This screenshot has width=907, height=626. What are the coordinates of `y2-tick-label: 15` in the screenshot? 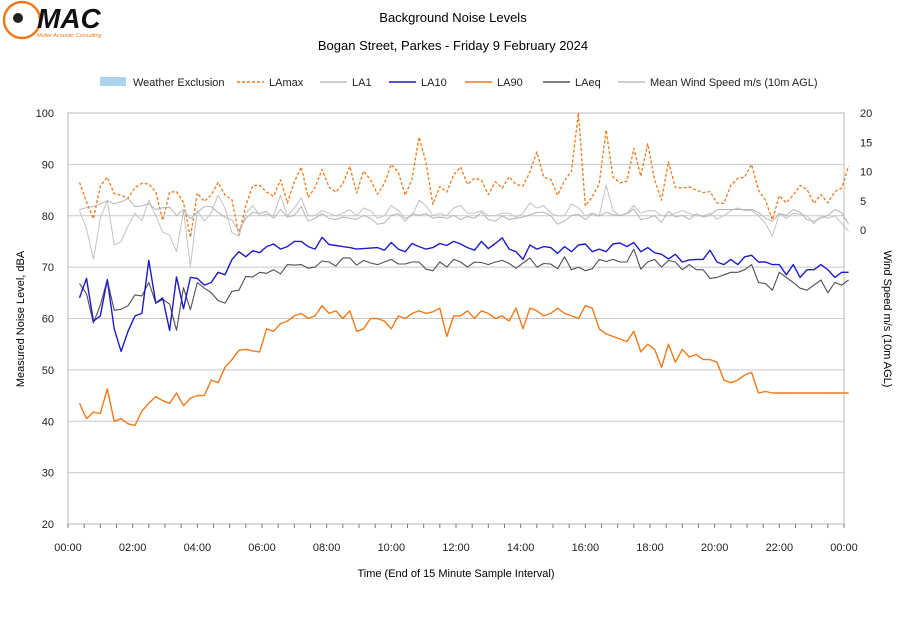 It's located at (866, 143).